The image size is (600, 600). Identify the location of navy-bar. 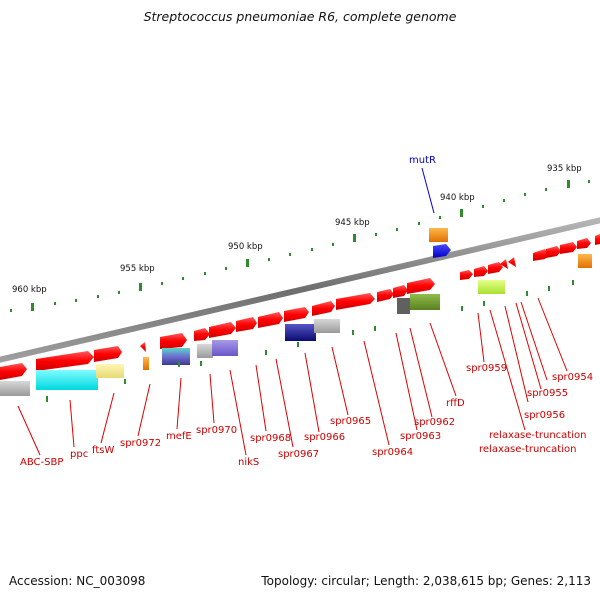
(300, 332).